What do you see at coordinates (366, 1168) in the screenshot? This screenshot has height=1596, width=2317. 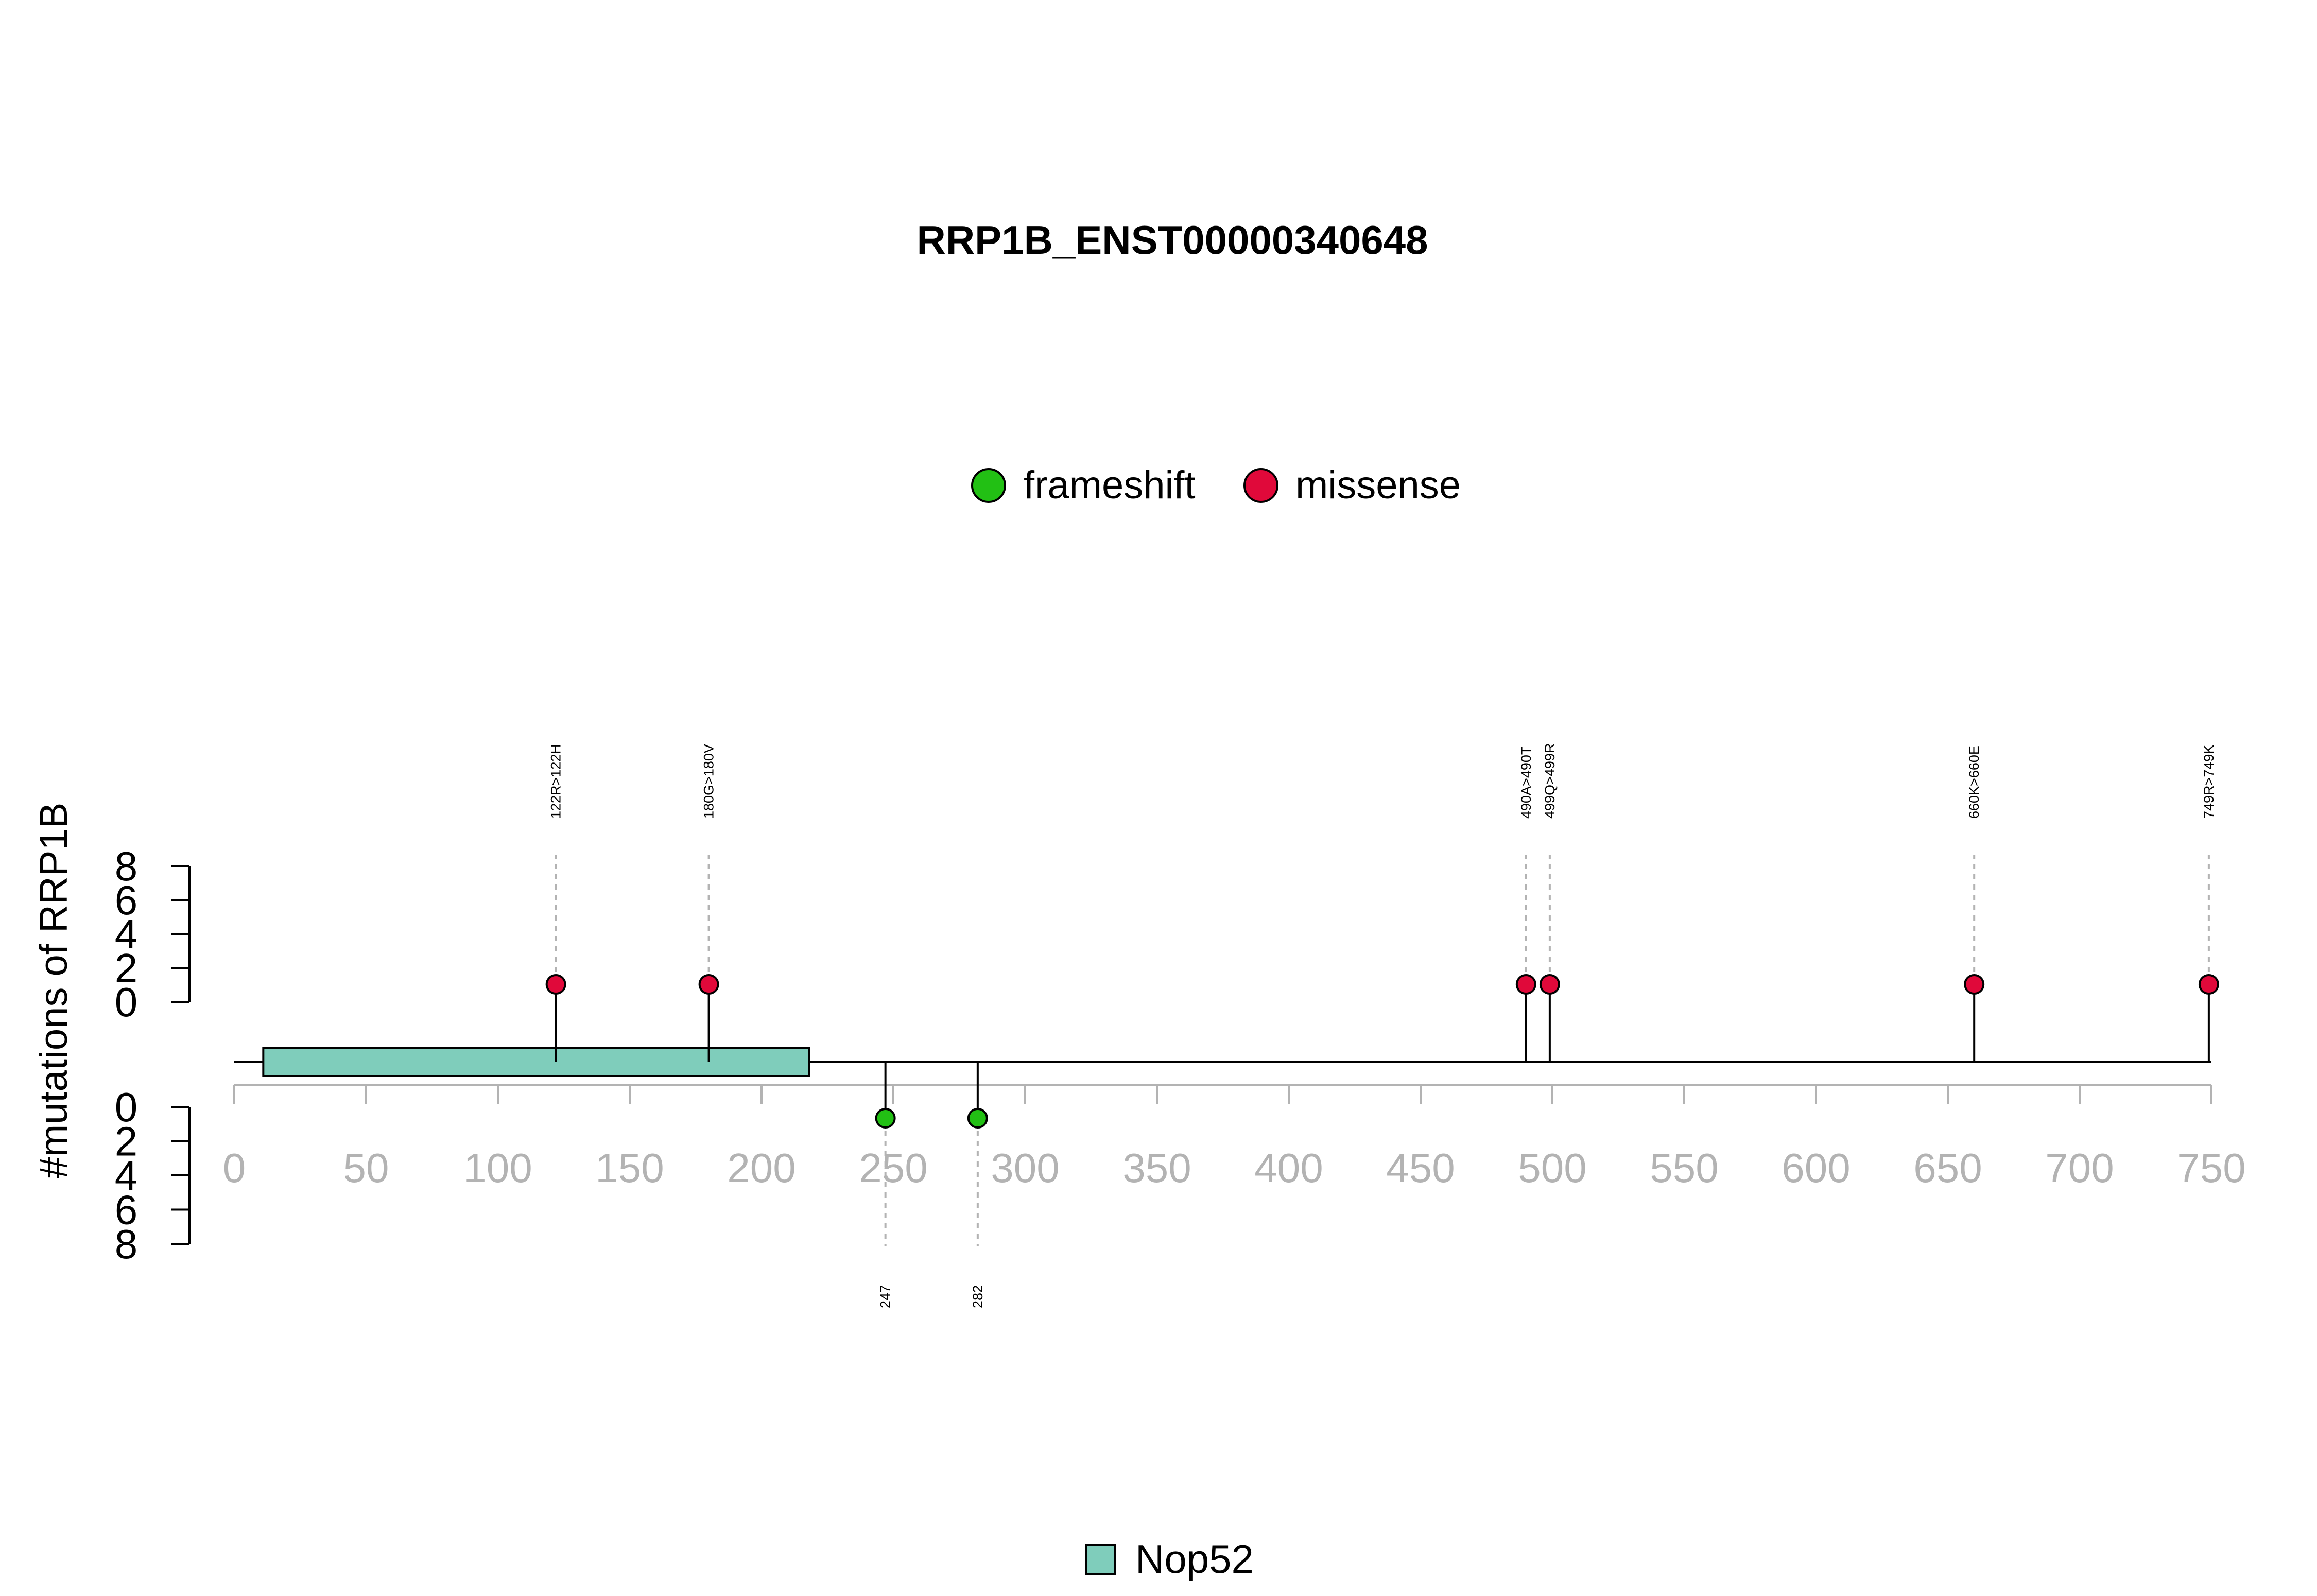 I see `x-tick-label: 50` at bounding box center [366, 1168].